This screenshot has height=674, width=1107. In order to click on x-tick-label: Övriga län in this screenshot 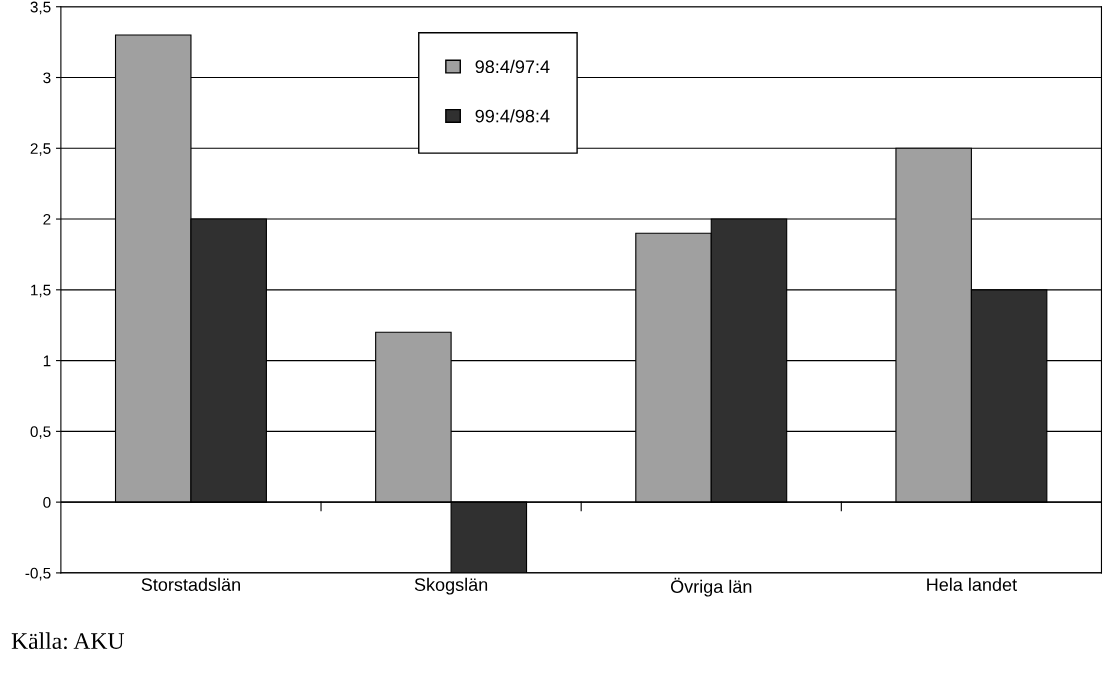, I will do `click(711, 587)`.